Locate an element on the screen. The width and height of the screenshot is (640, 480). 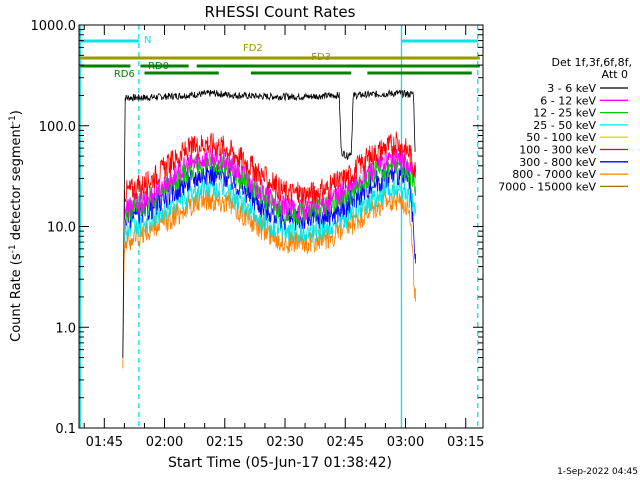
x-tick-label: 02:30 is located at coordinates (284, 442).